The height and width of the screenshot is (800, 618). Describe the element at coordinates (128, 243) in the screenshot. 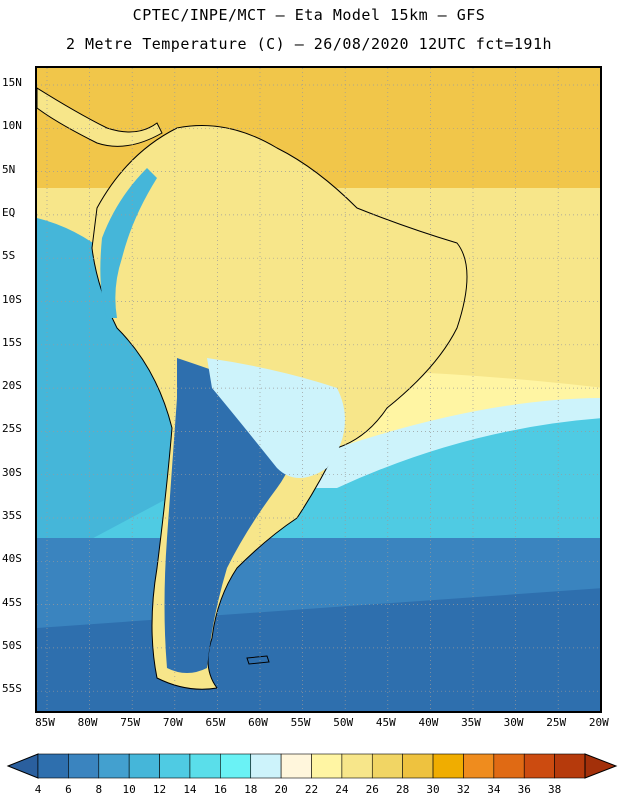

I see `andes-cold-strip` at that location.